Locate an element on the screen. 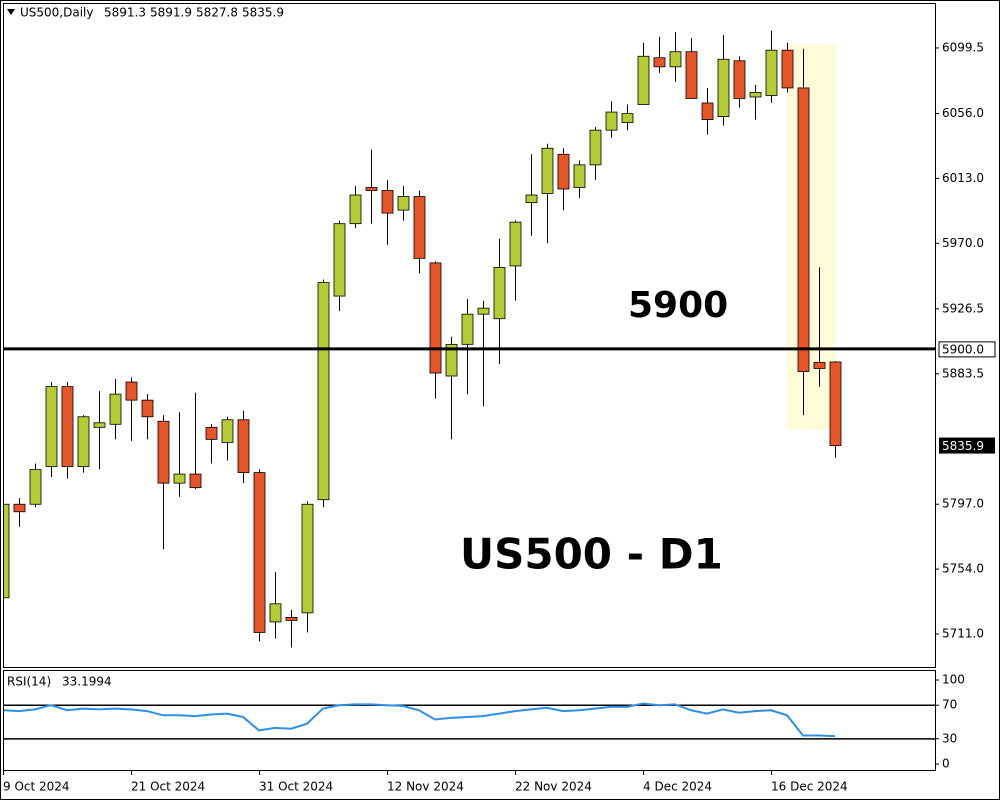 This screenshot has height=800, width=1000. x-tick-label: 21 Oct 2024 is located at coordinates (168, 787).